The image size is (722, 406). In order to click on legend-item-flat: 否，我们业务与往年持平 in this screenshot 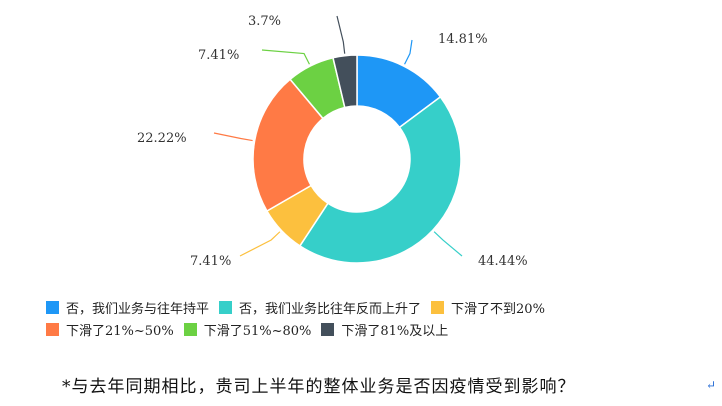, I will do `click(127, 307)`.